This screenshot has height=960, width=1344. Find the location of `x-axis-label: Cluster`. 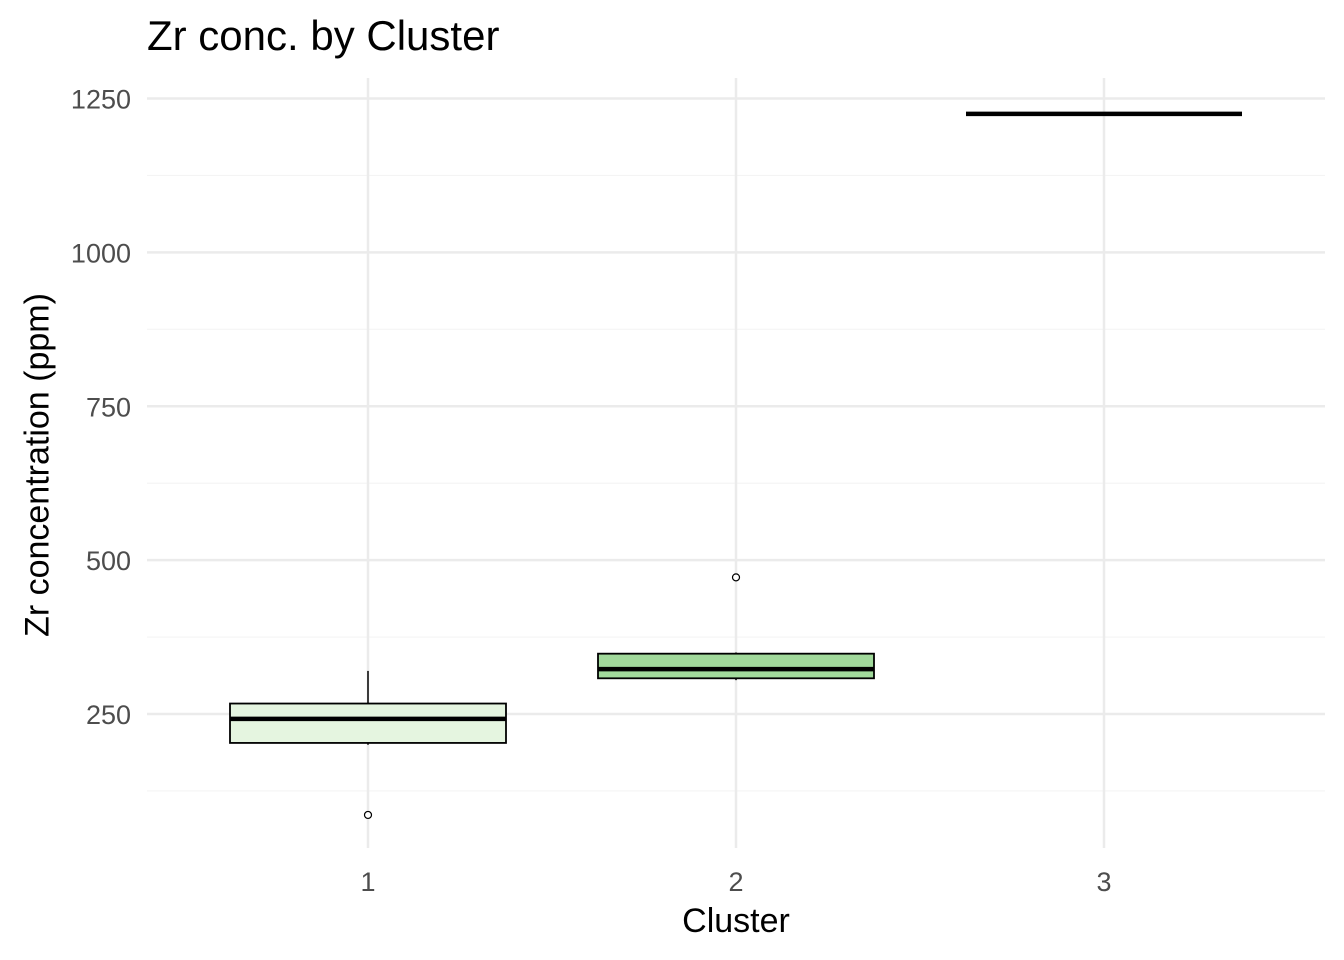

x-axis-label: Cluster is located at coordinates (736, 921).